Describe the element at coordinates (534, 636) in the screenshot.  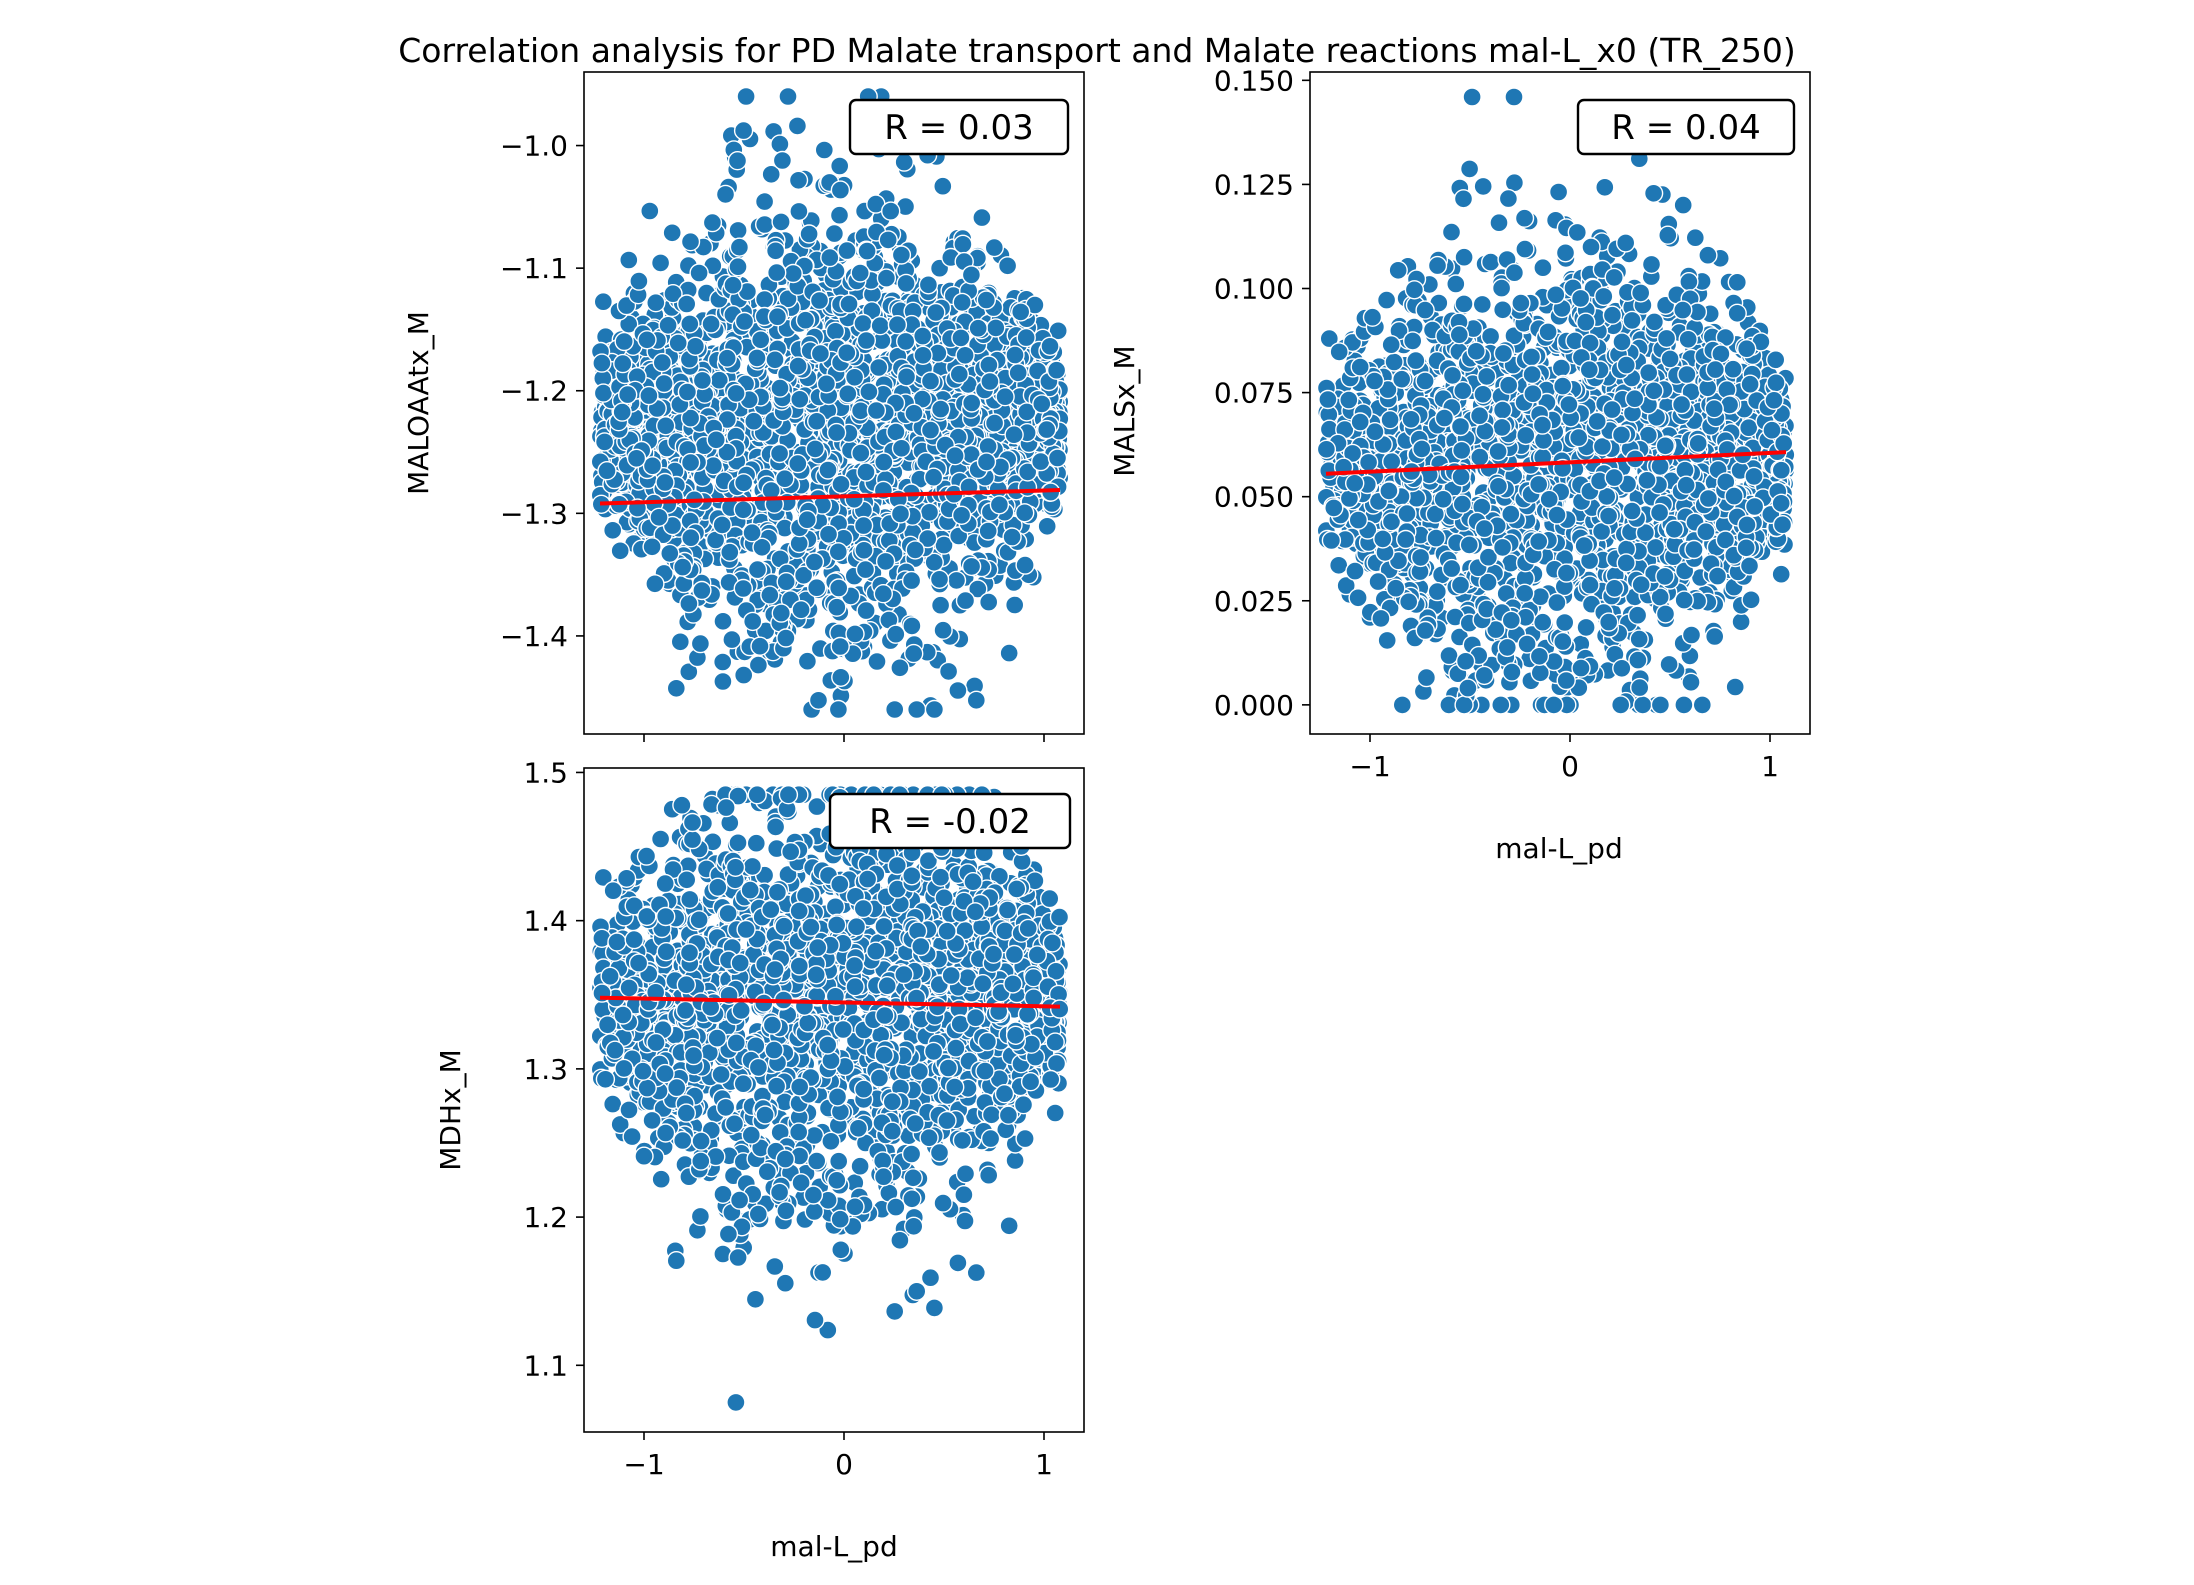
I see `y-tick-label: −1.4` at that location.